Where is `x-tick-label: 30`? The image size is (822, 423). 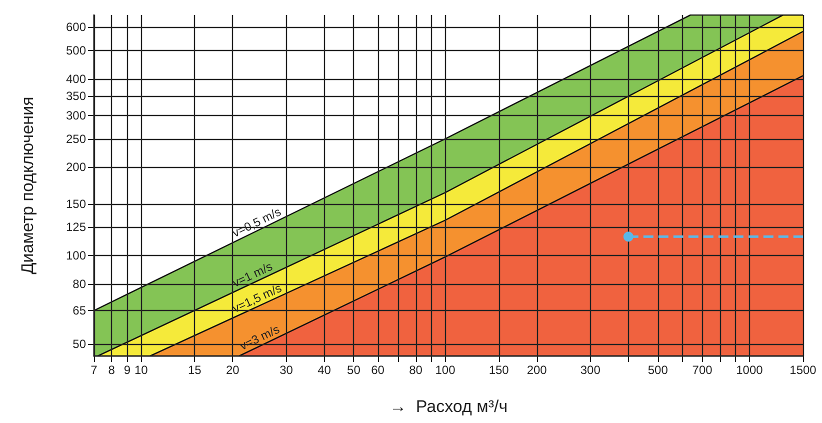
x-tick-label: 30 is located at coordinates (287, 370).